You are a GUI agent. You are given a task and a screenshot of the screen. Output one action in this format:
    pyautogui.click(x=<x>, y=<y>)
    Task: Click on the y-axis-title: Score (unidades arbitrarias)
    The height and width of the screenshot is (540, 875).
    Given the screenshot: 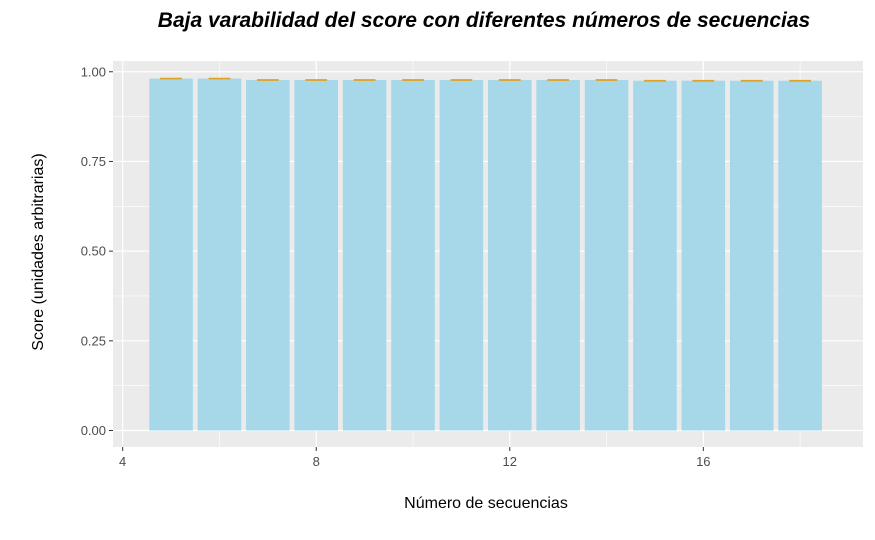 What is the action you would take?
    pyautogui.click(x=38, y=251)
    